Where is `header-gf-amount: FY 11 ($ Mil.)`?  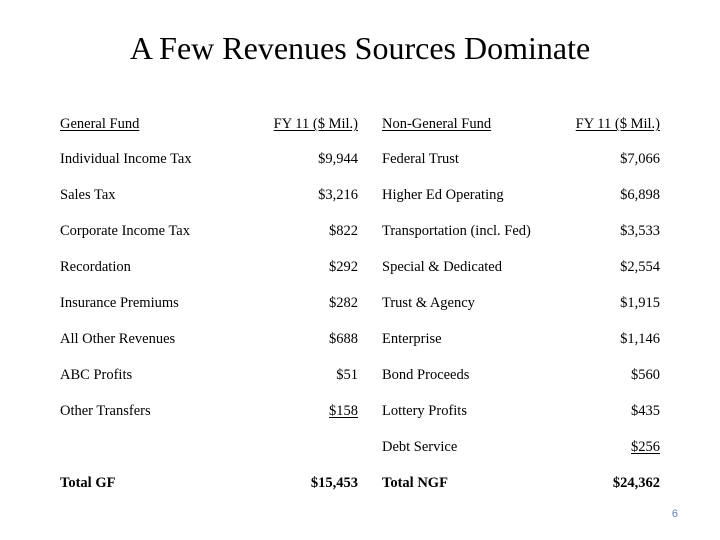 header-gf-amount: FY 11 ($ Mil.) is located at coordinates (315, 124).